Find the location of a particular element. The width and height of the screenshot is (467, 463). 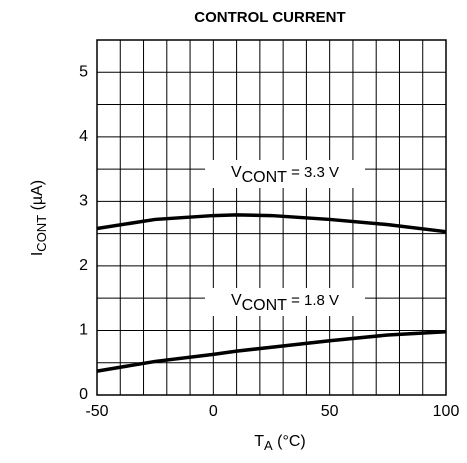

x-tick-label: 0 is located at coordinates (213, 411).